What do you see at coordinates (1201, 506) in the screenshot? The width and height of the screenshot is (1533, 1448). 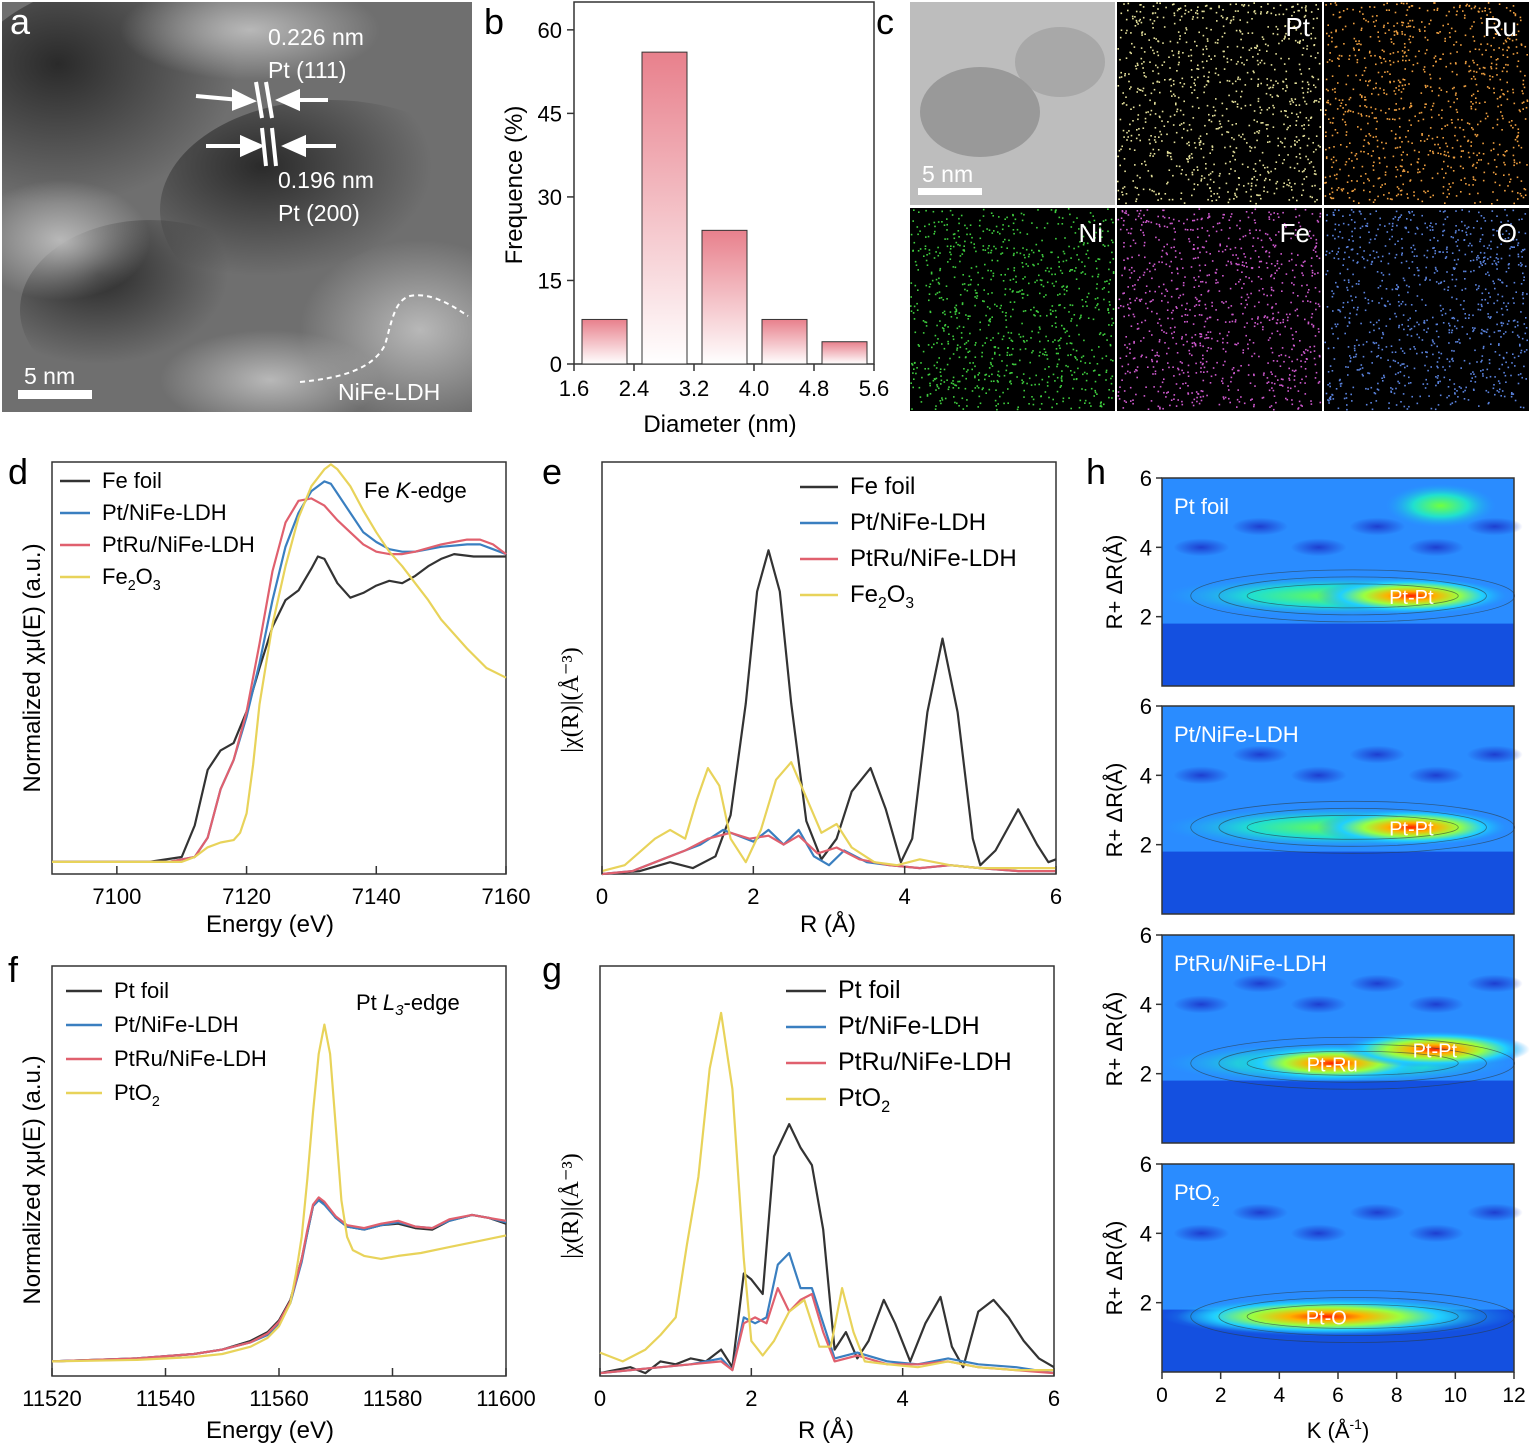 I see `wavelet-panel-title: Pt foil` at bounding box center [1201, 506].